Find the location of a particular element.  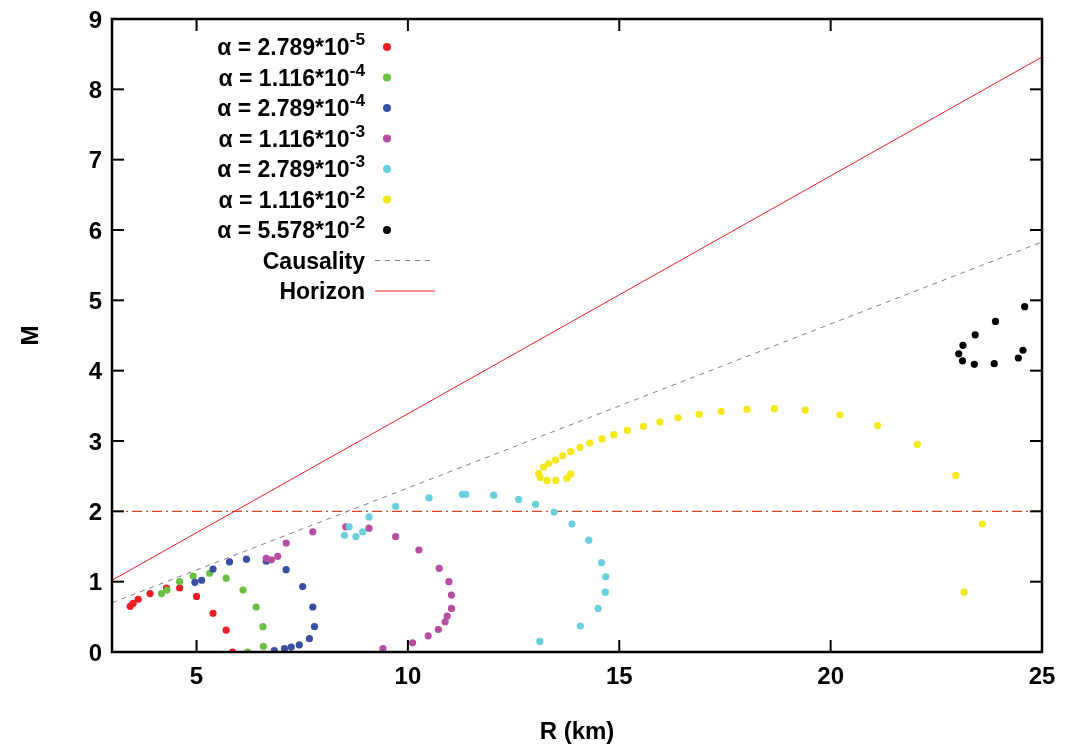

y-axis-title: M is located at coordinates (29, 335).